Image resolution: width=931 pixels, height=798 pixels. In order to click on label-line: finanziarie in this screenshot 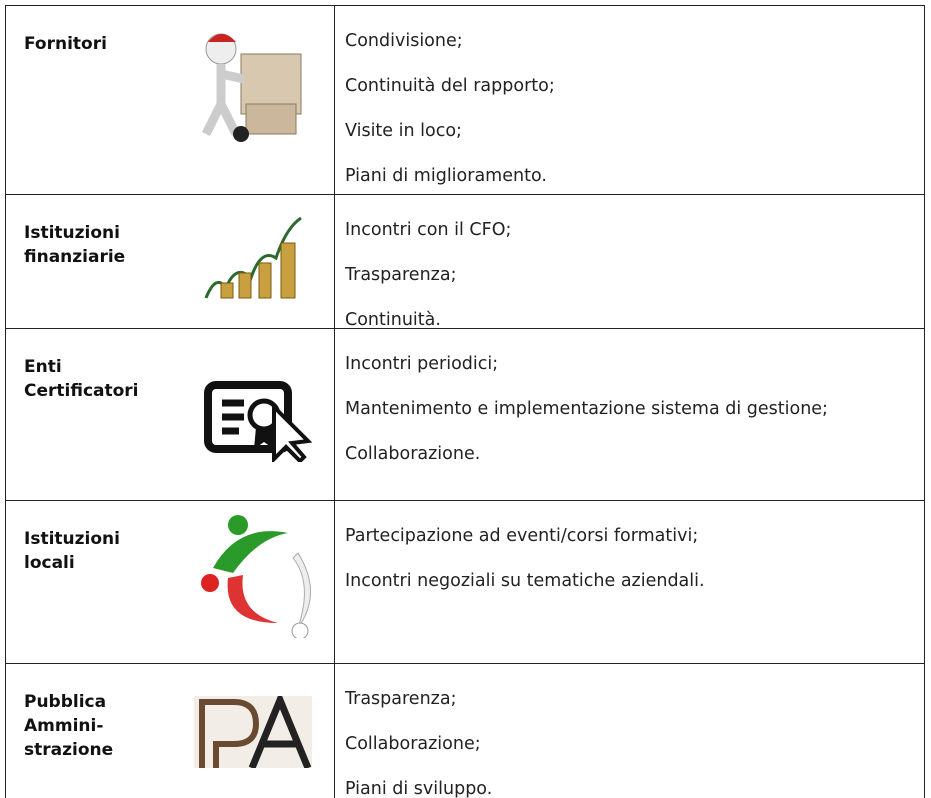, I will do `click(75, 257)`.